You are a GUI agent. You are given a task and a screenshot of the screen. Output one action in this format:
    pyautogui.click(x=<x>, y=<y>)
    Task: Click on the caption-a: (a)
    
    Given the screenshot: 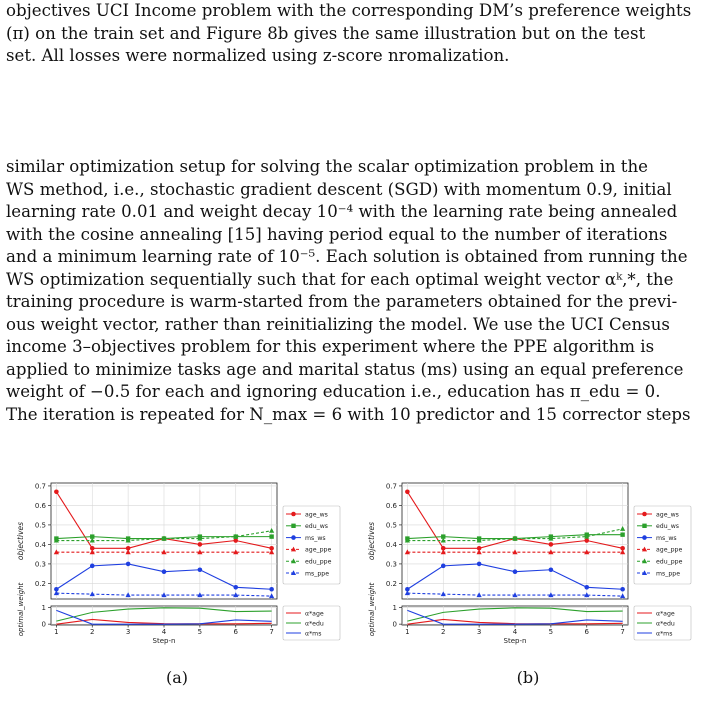 What is the action you would take?
    pyautogui.click(x=177, y=677)
    